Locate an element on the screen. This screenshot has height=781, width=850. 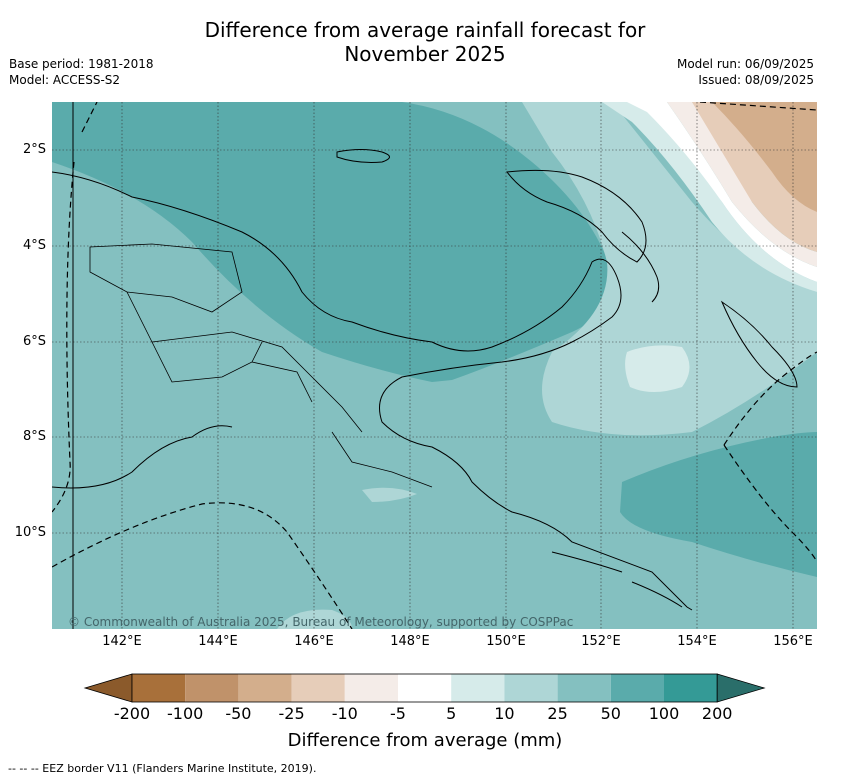
colorbar-tick-label: 25 is located at coordinates (557, 713).